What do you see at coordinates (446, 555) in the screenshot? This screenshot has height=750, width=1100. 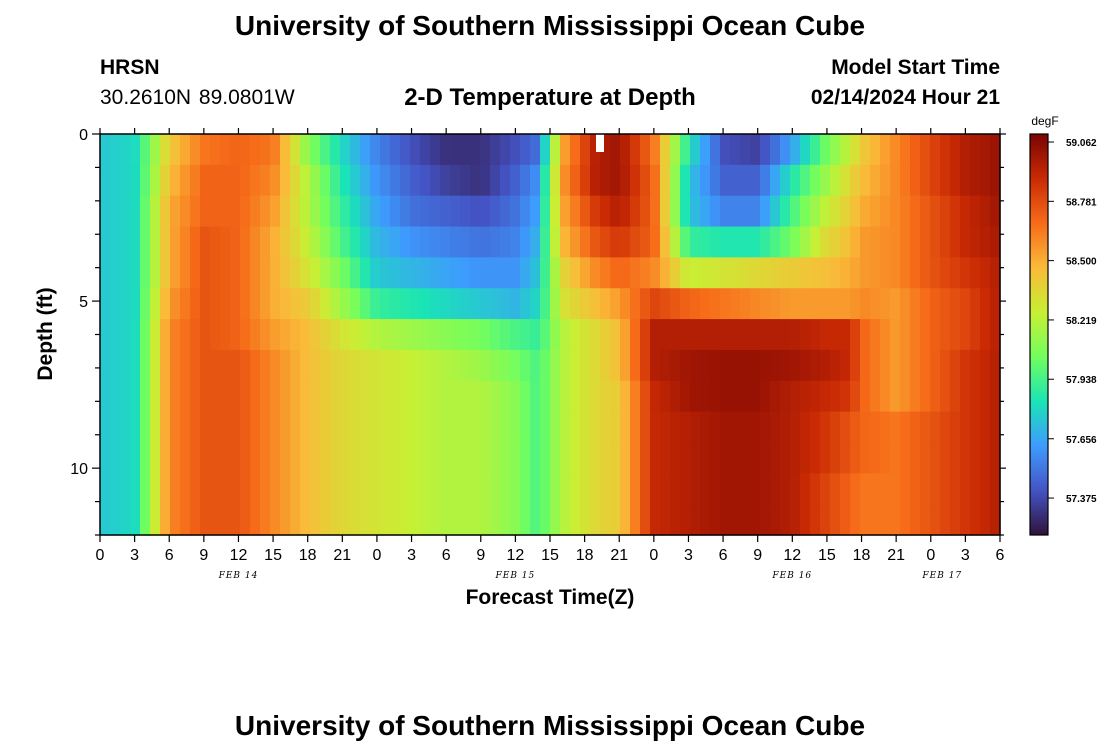 I see `x-tick-label: 6` at bounding box center [446, 555].